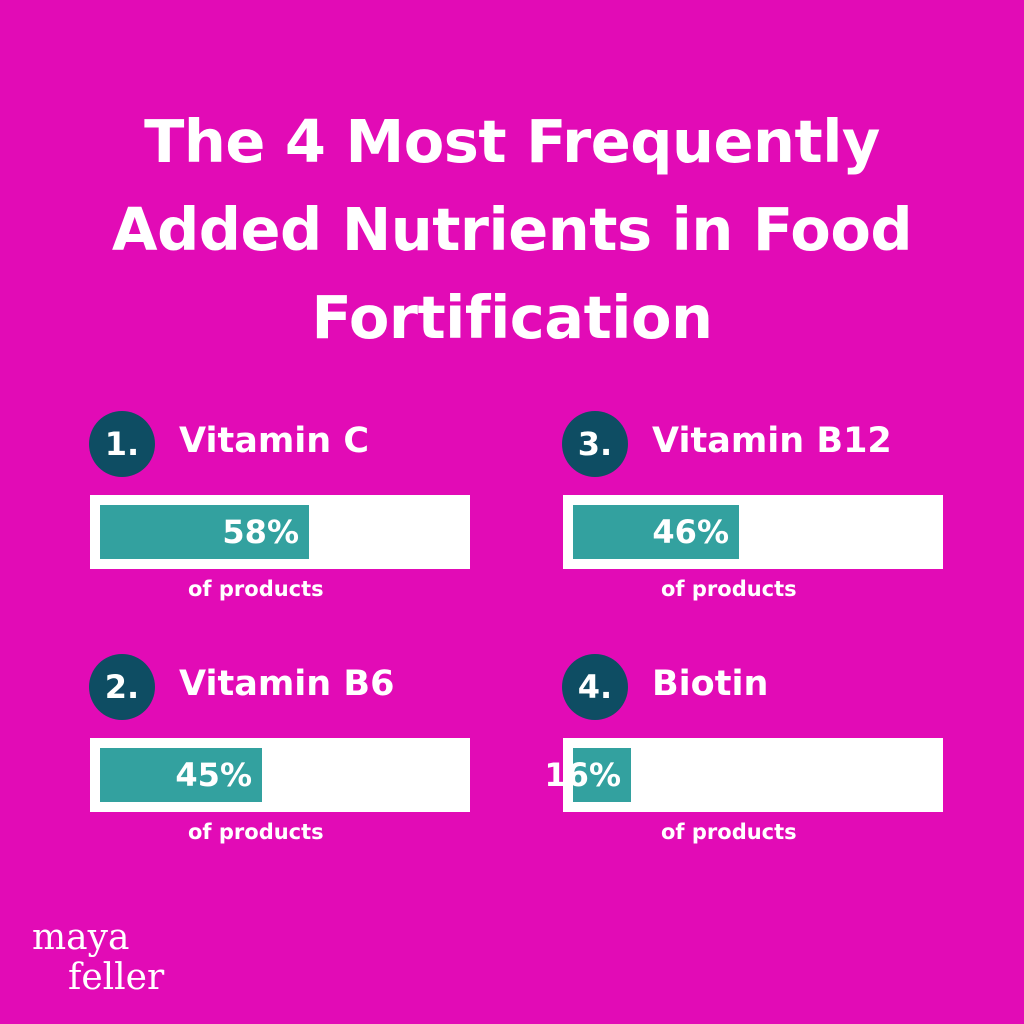  I want to click on nutrient-item-1: 1. Vitamin C 58% of products, so click(279, 511).